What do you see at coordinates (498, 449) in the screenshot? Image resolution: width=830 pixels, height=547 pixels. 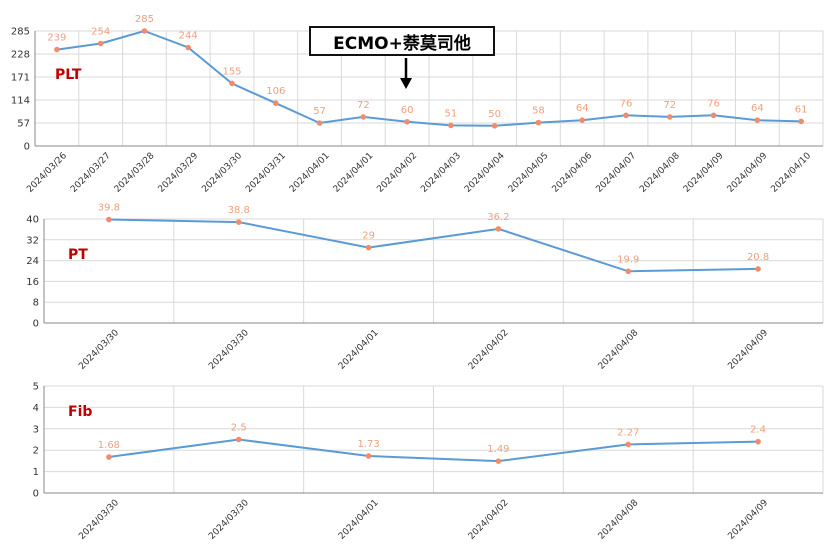 I see `data-label: 1.49` at bounding box center [498, 449].